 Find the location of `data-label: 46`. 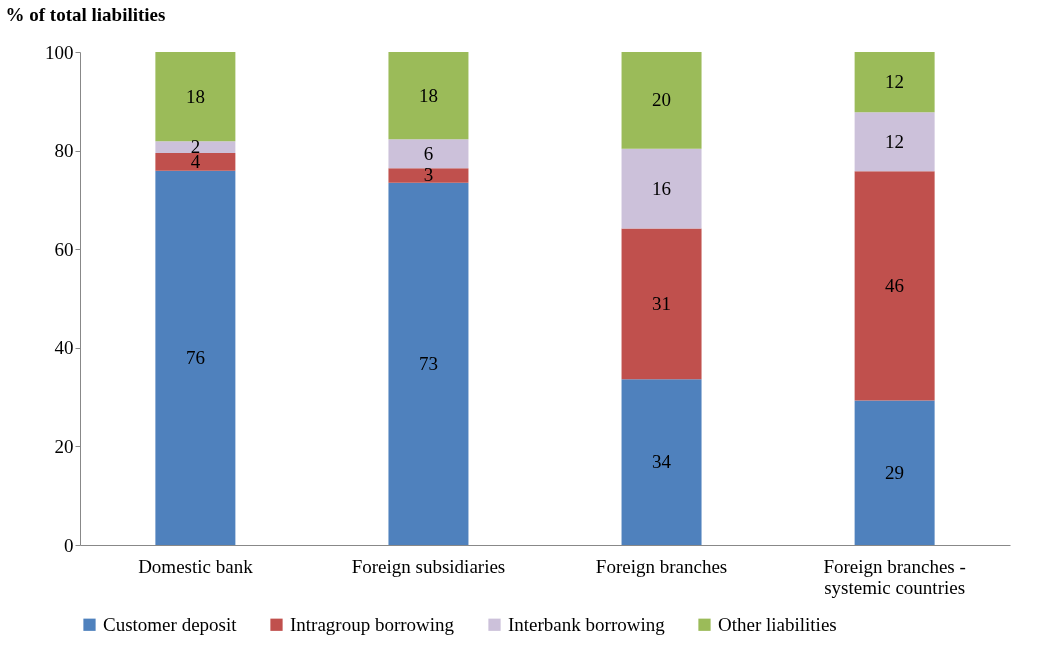

data-label: 46 is located at coordinates (895, 285).